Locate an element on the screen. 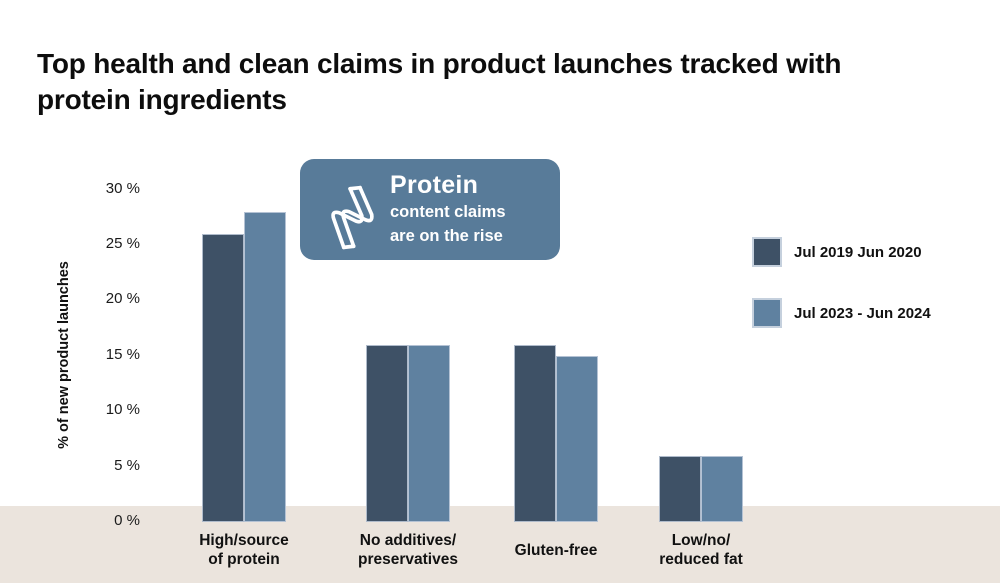 The image size is (1000, 583). bar-gluten-free-jul-2019-jun-2020 is located at coordinates (535, 433).